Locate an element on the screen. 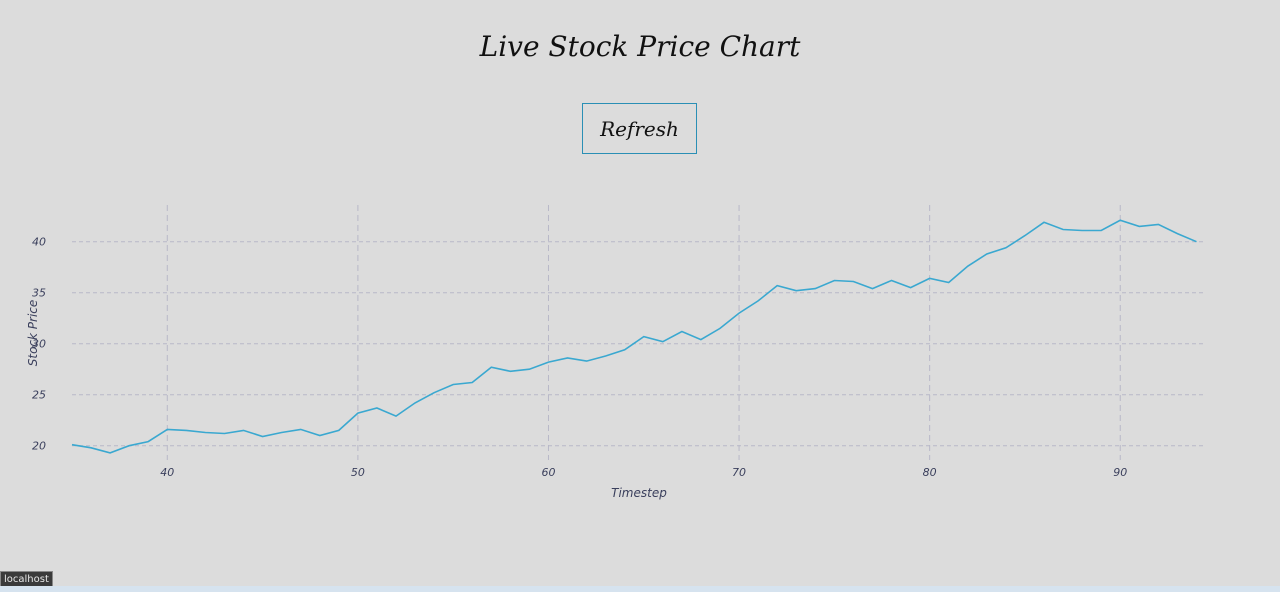 The image size is (1280, 592). y-axis-label: Stock Price is located at coordinates (33, 333).